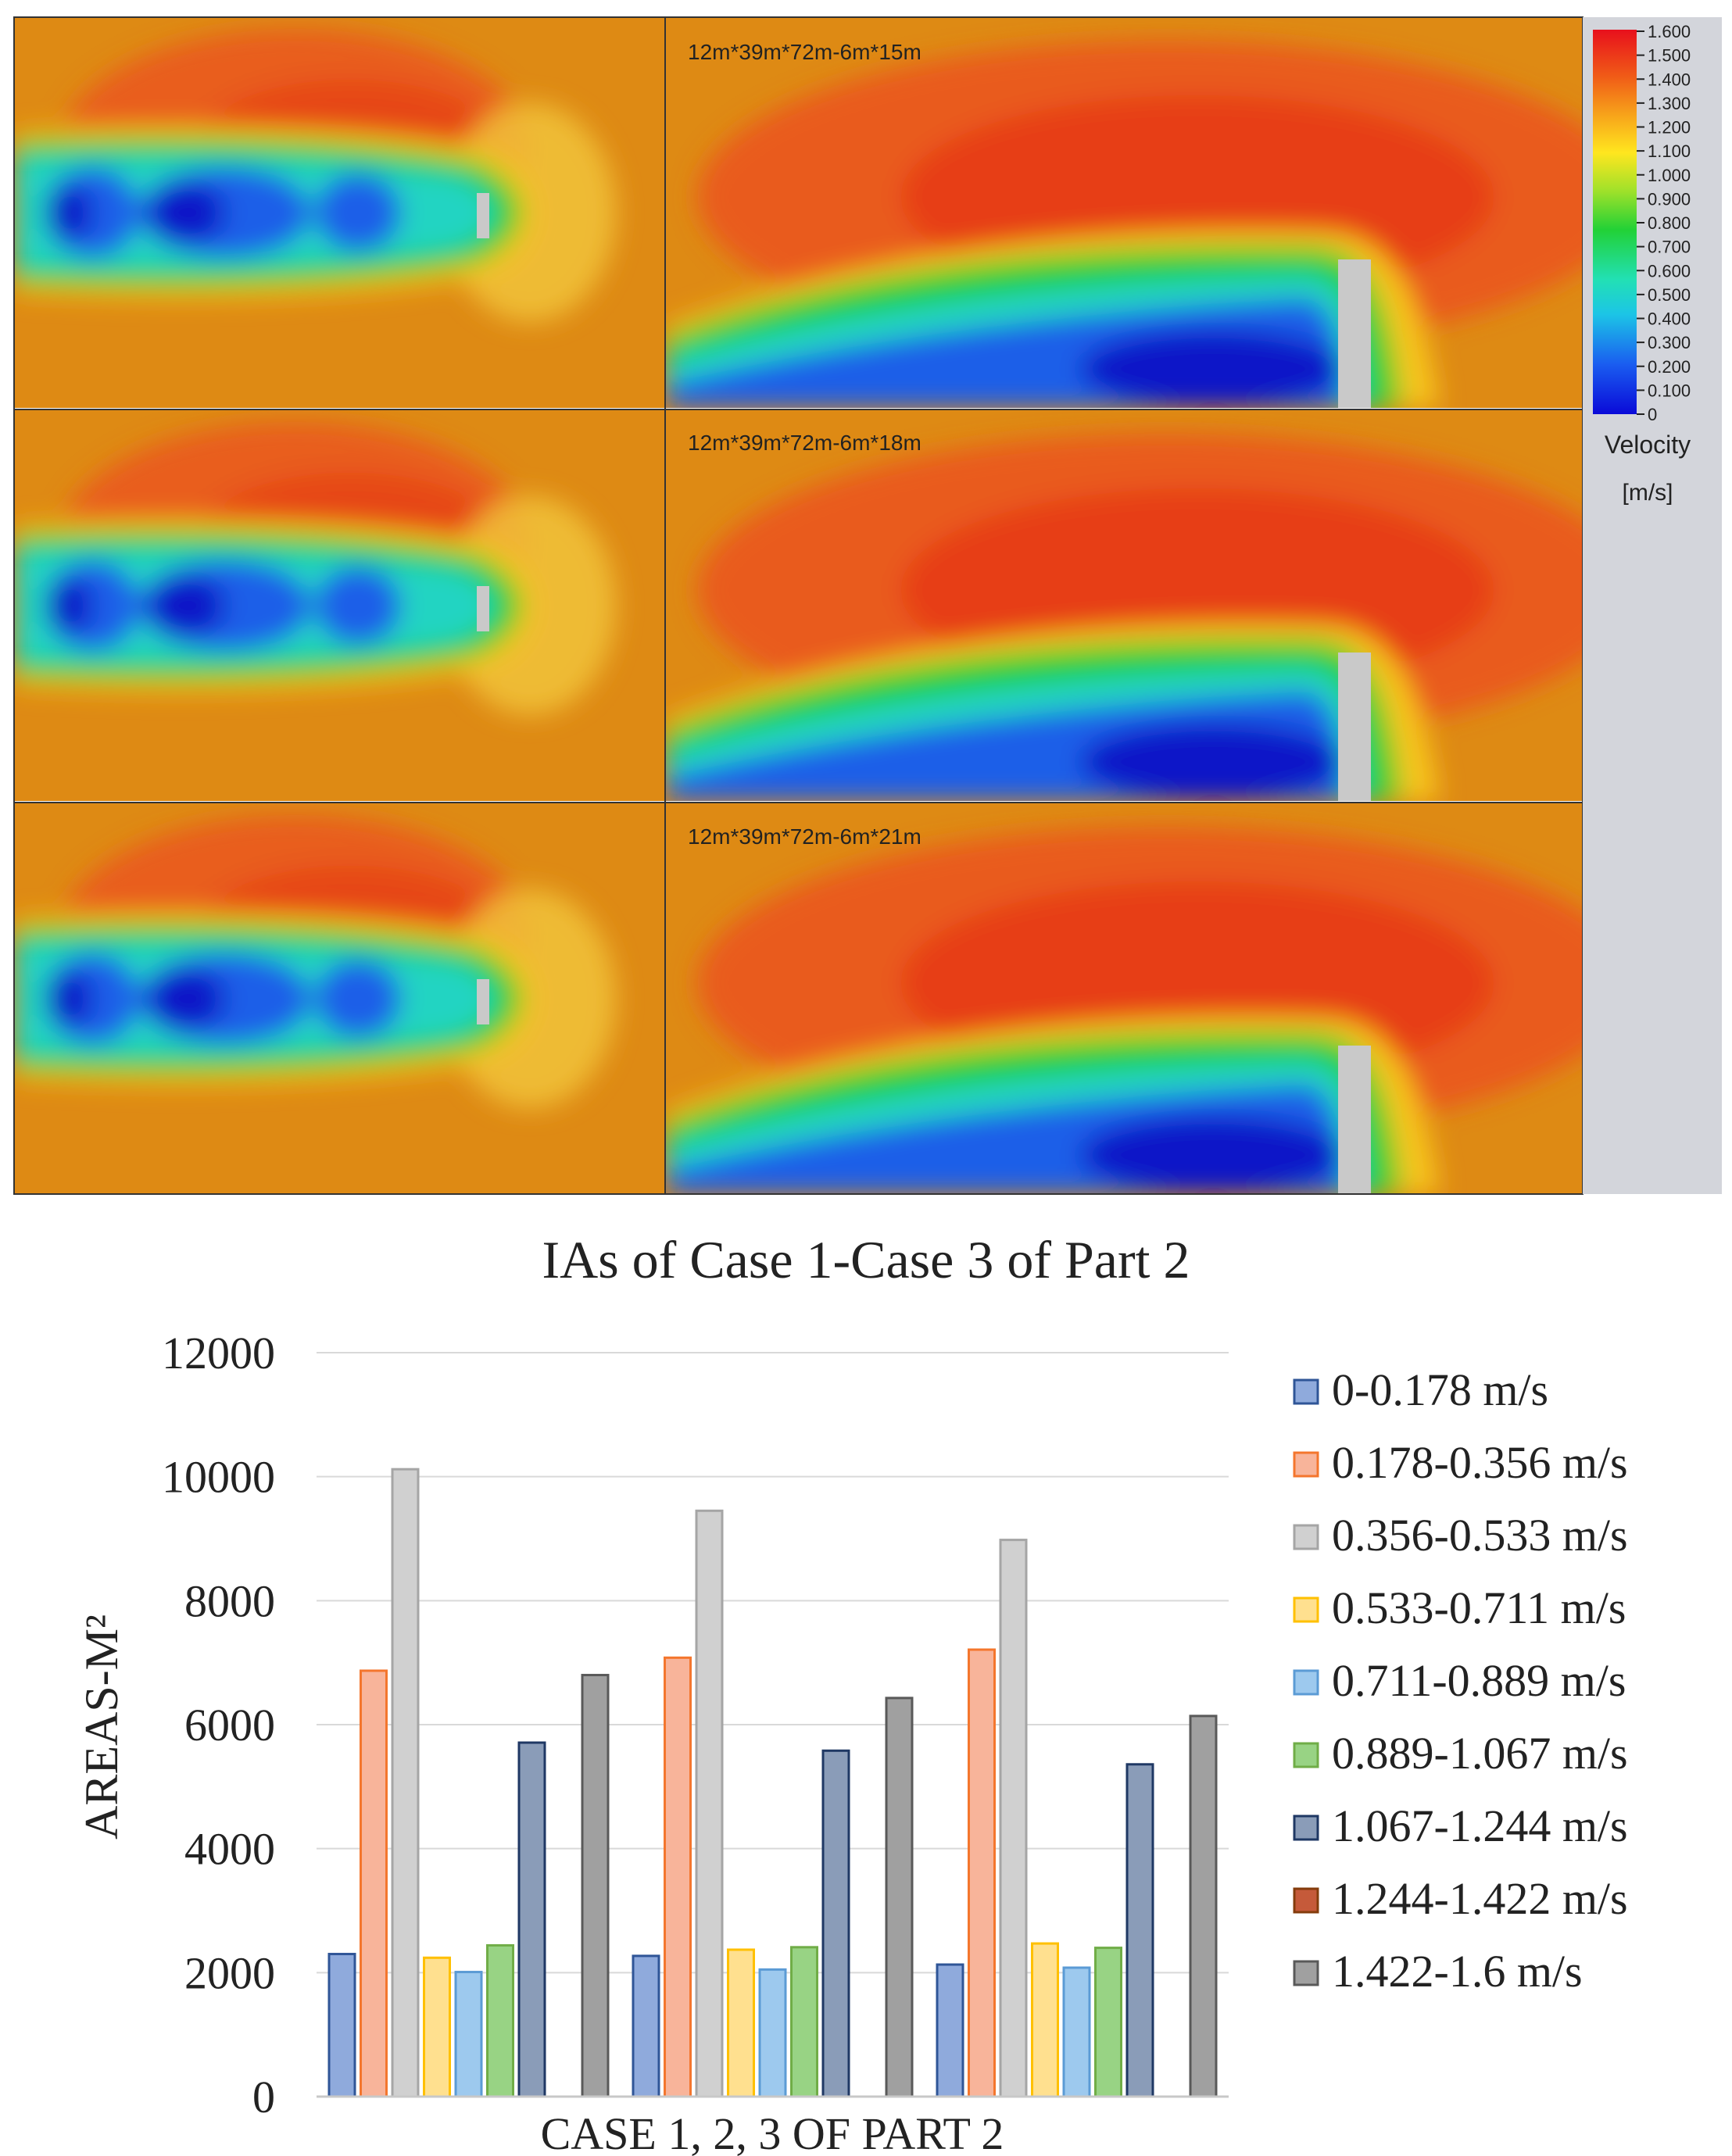 This screenshot has height=2156, width=1732. What do you see at coordinates (1669, 175) in the screenshot?
I see `colorbar-tick-label: 1.000` at bounding box center [1669, 175].